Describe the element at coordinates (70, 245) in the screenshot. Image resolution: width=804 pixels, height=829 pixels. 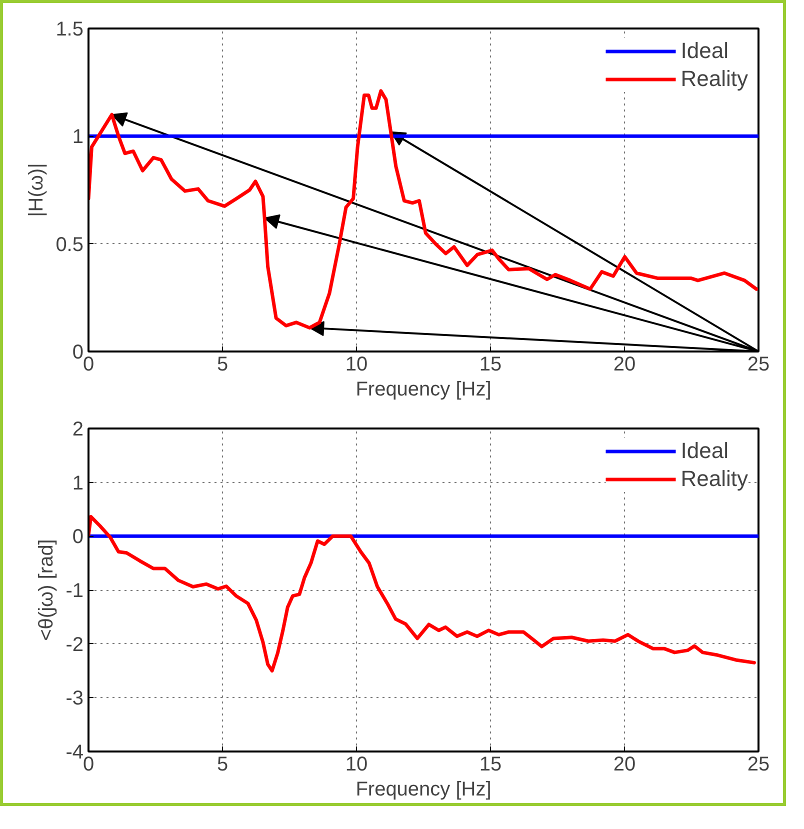
I see `y-tick-label: 0.5` at that location.